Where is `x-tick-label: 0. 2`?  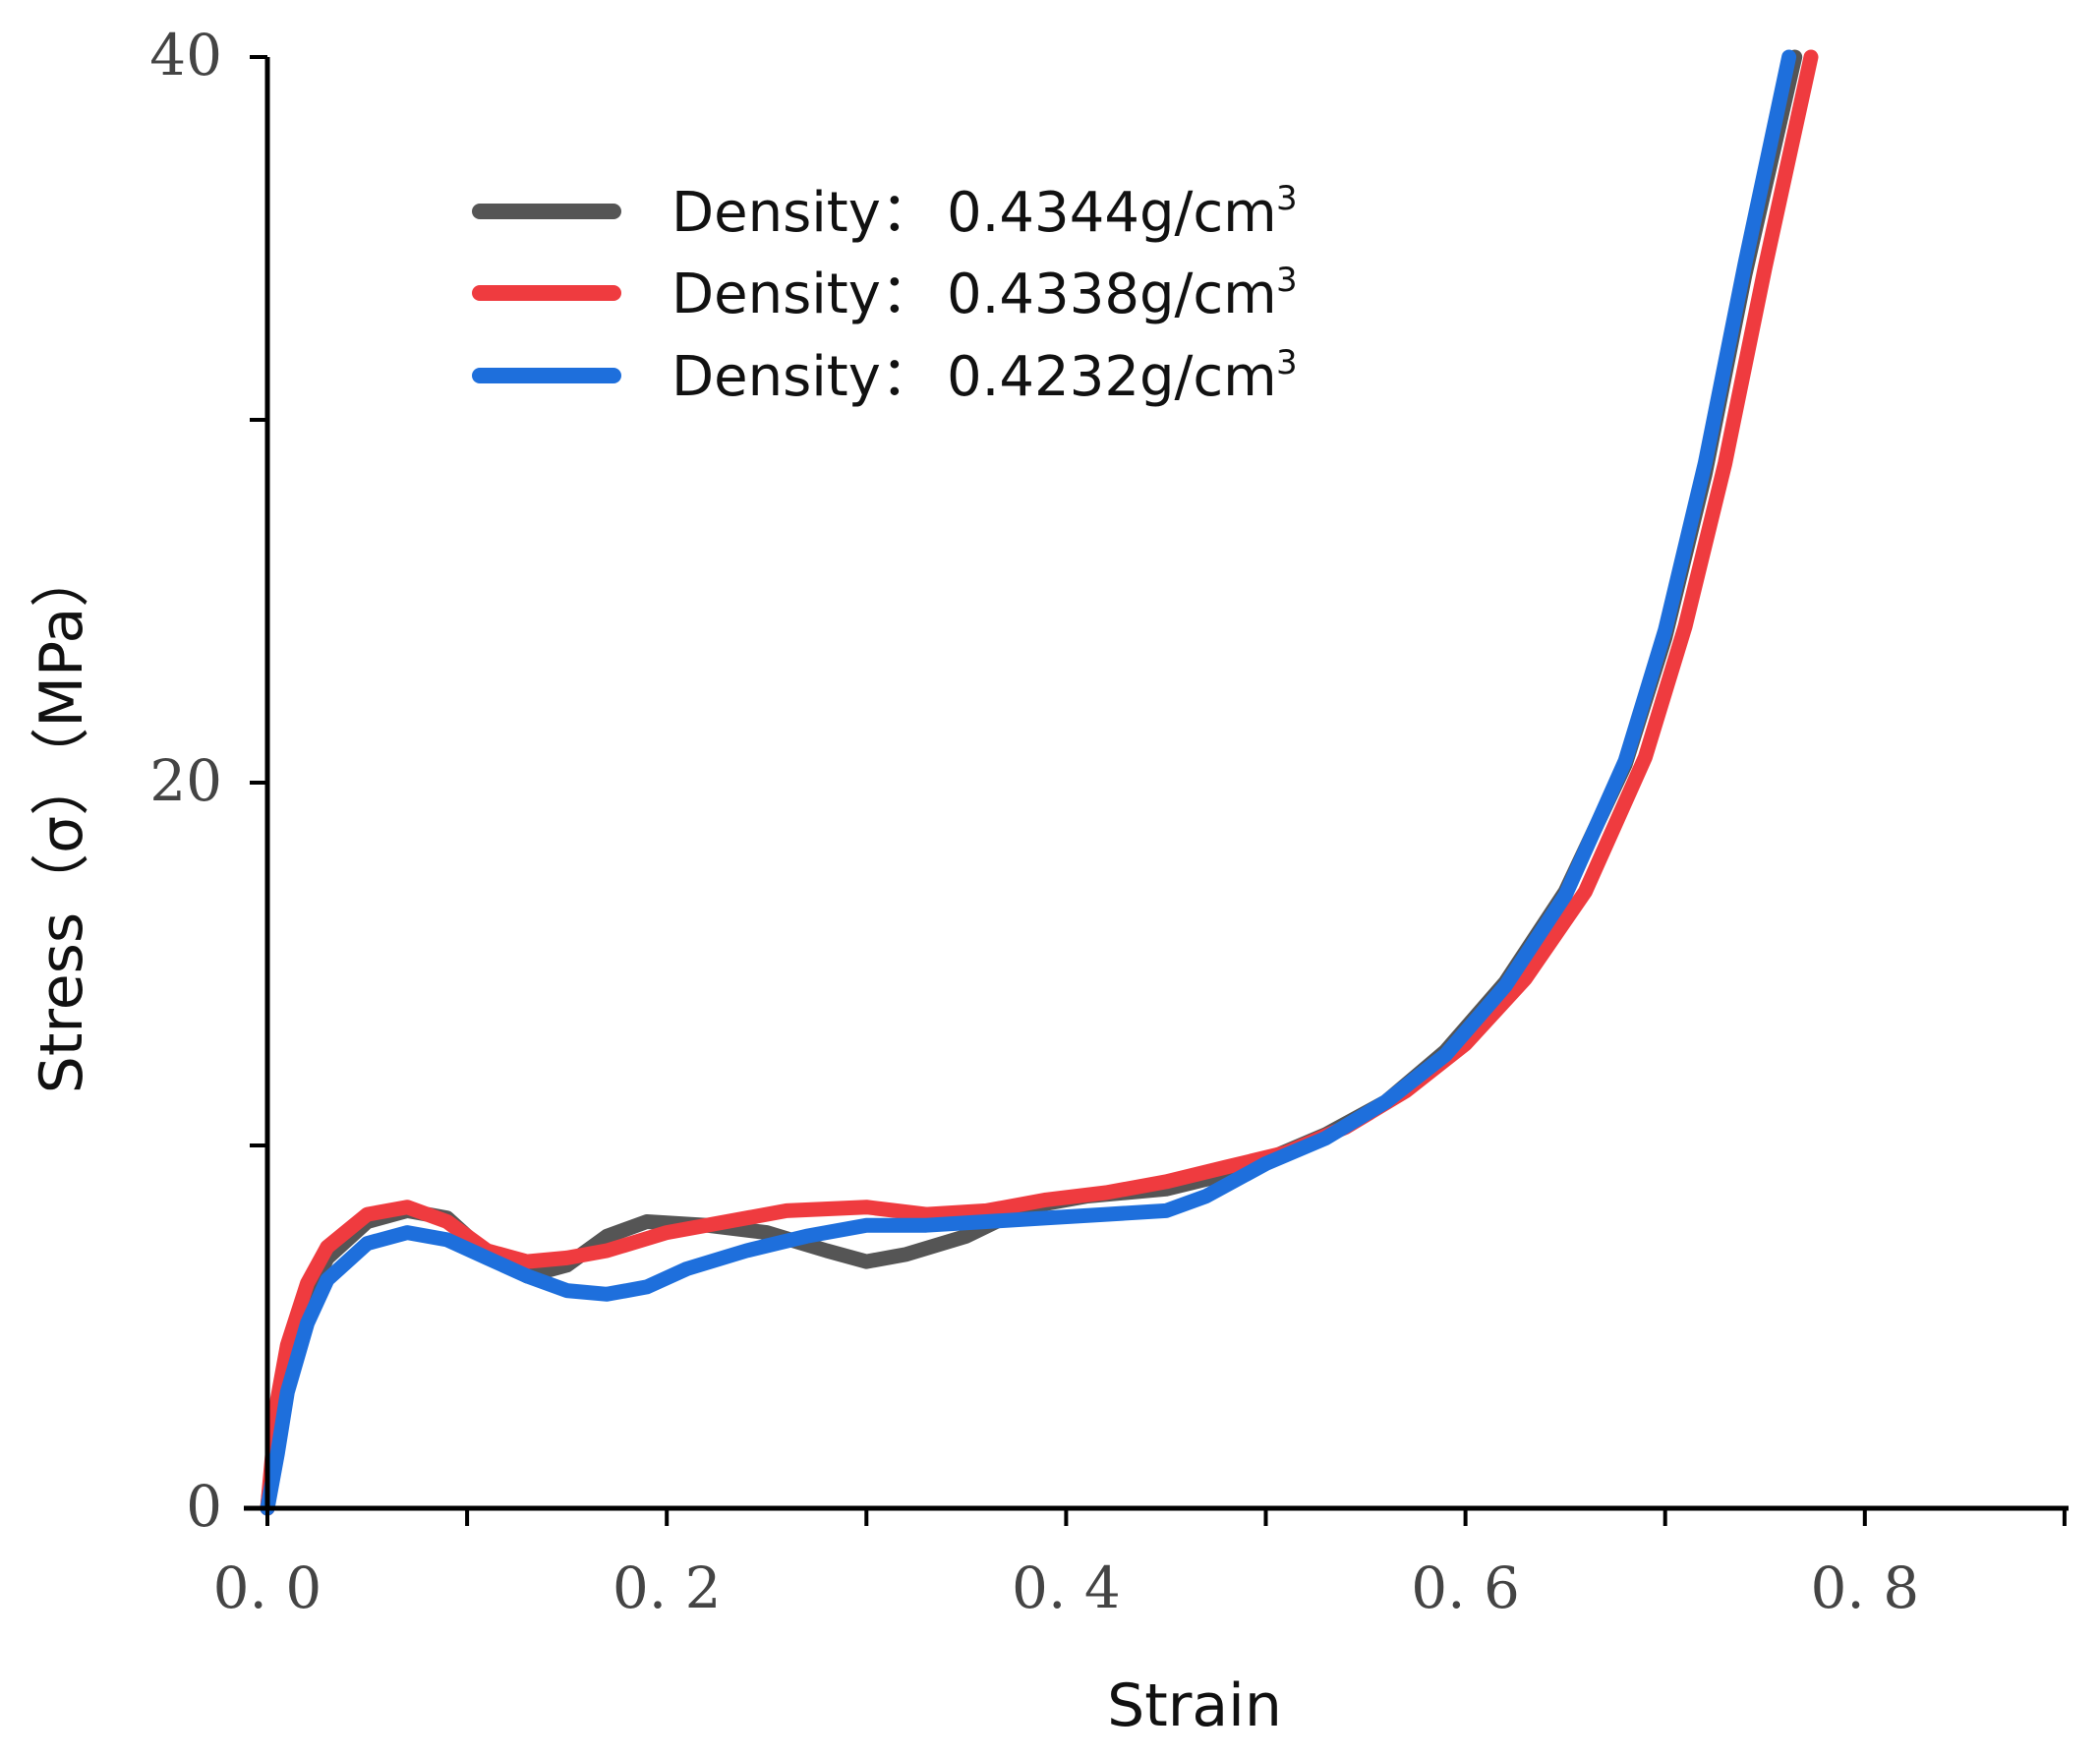
x-tick-label: 0. 2 is located at coordinates (667, 1587).